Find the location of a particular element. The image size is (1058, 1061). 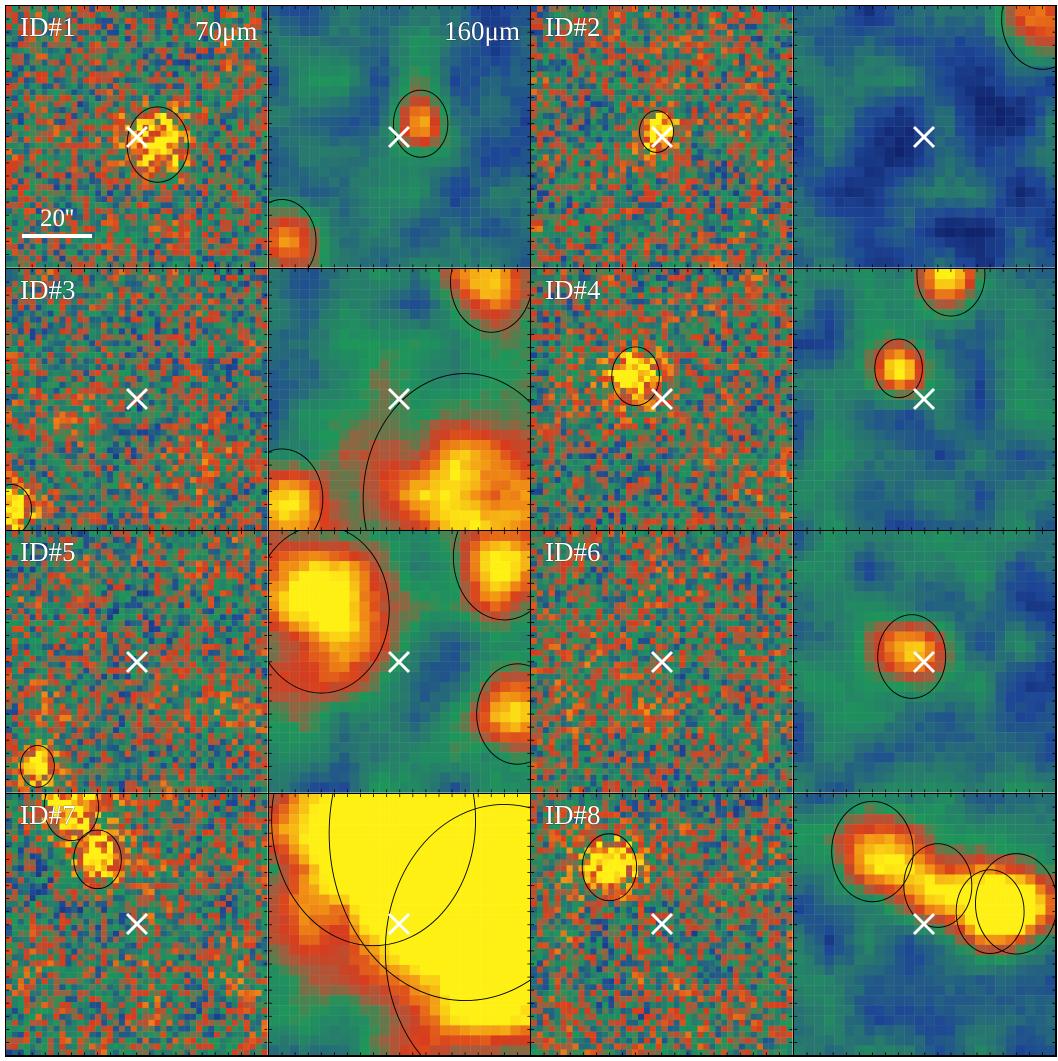

source-id-label: ID#4 is located at coordinates (573, 290).